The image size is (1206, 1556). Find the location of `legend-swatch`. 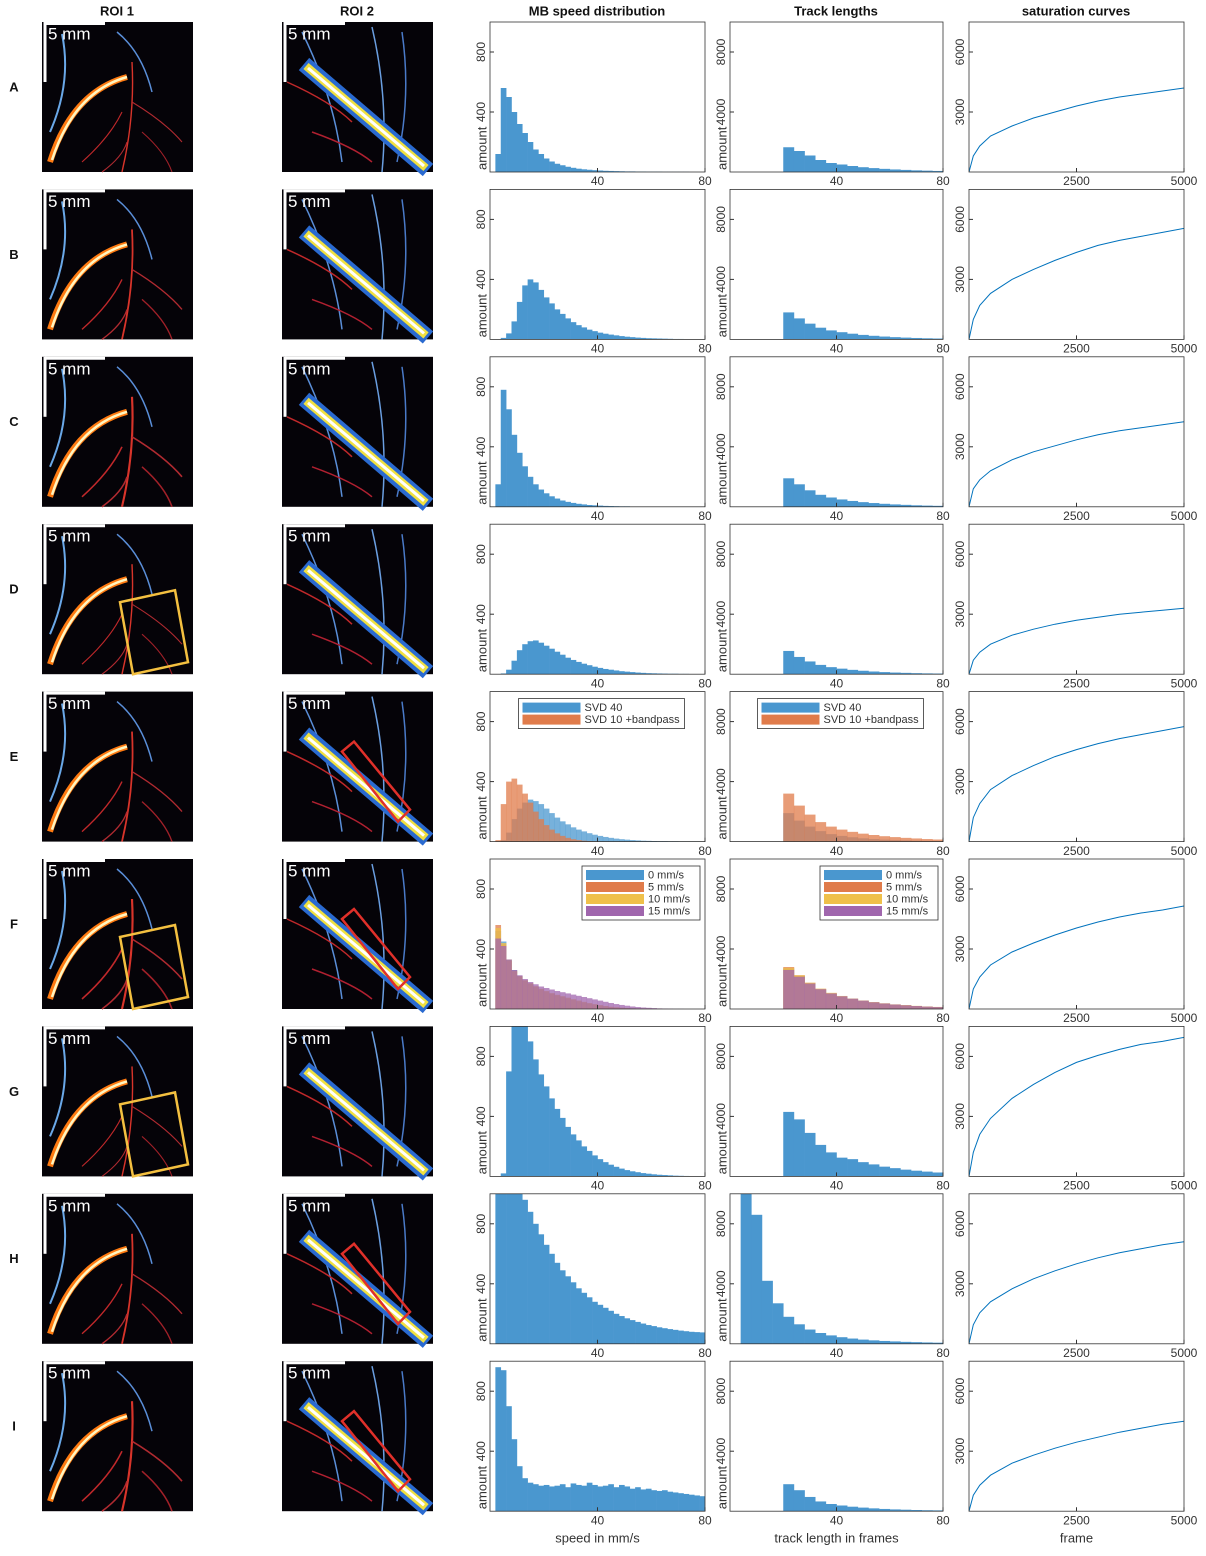

legend-swatch is located at coordinates (791, 720).